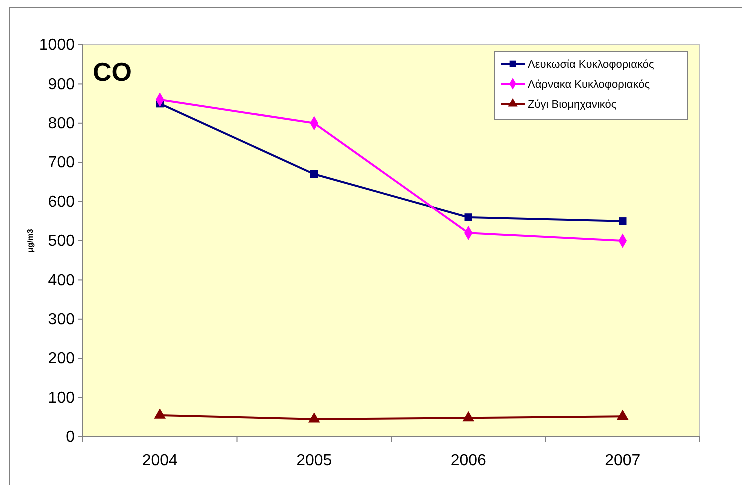  What do you see at coordinates (71, 437) in the screenshot?
I see `y-tick-label: 0` at bounding box center [71, 437].